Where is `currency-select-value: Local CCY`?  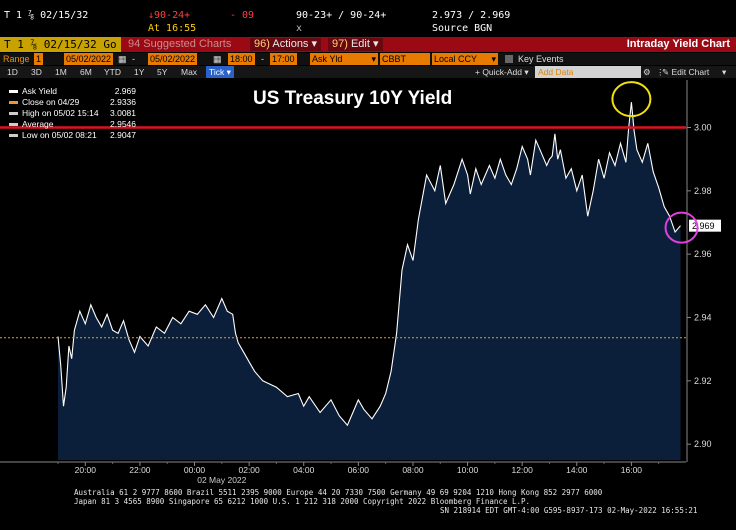
currency-select-value: Local CCY is located at coordinates (456, 59).